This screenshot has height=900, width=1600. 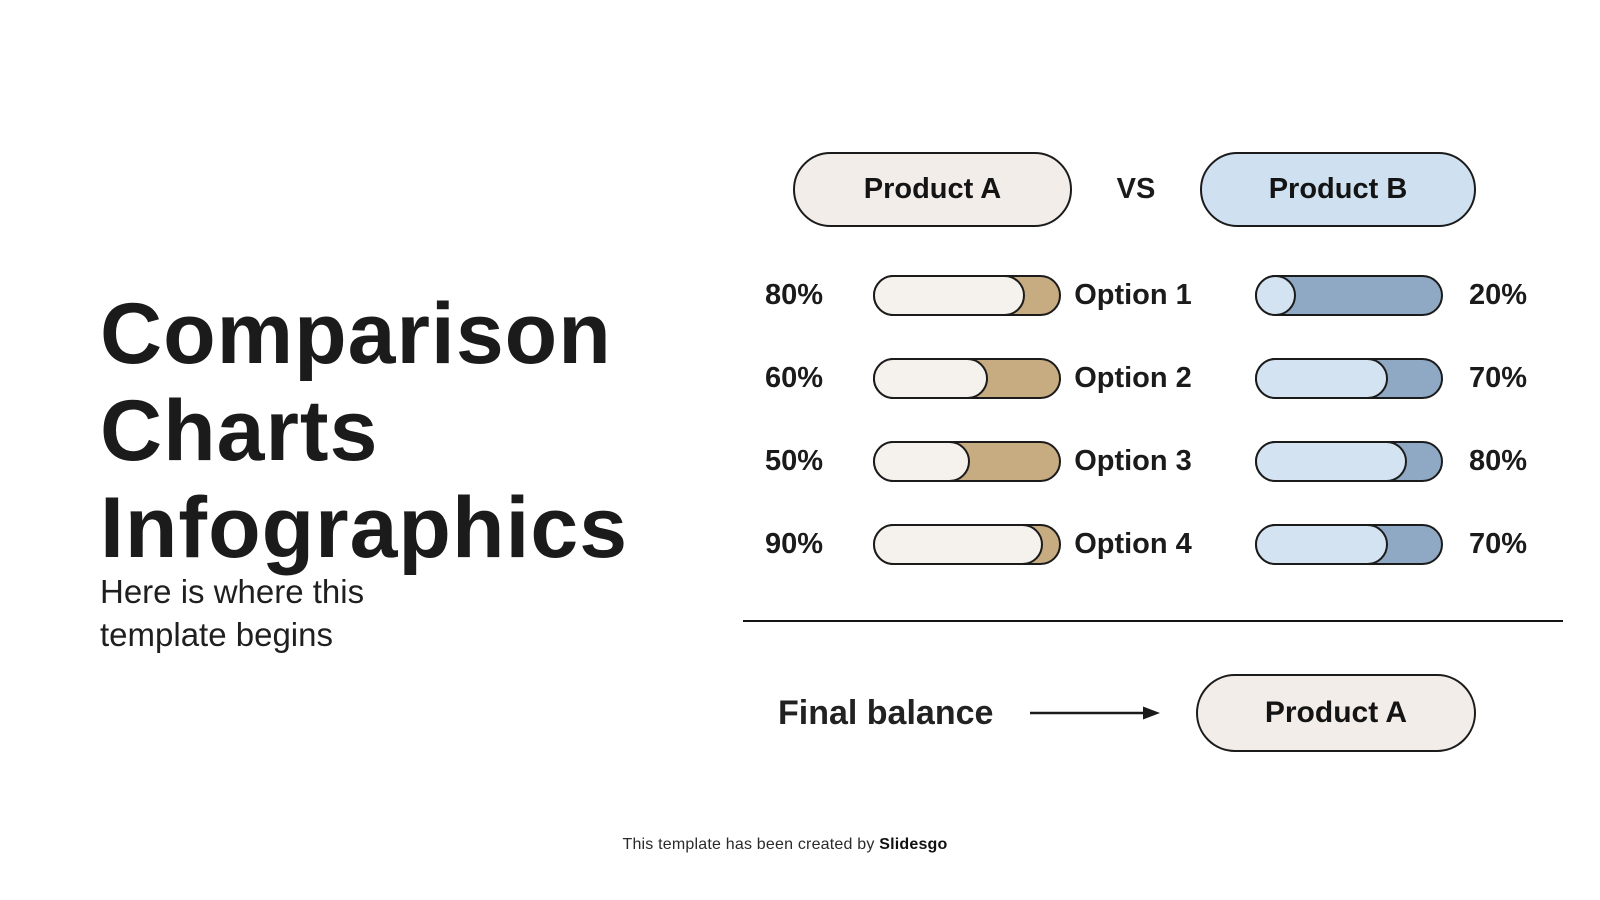 What do you see at coordinates (232, 613) in the screenshot?
I see `page-subtitle: Here is where this template begins` at bounding box center [232, 613].